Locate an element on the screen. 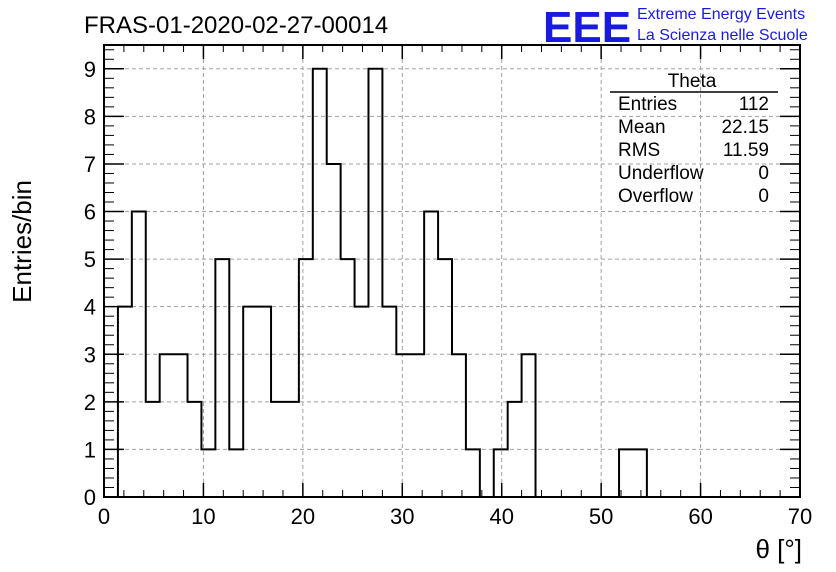 The height and width of the screenshot is (572, 836). x-tick-label: 10 is located at coordinates (203, 516).